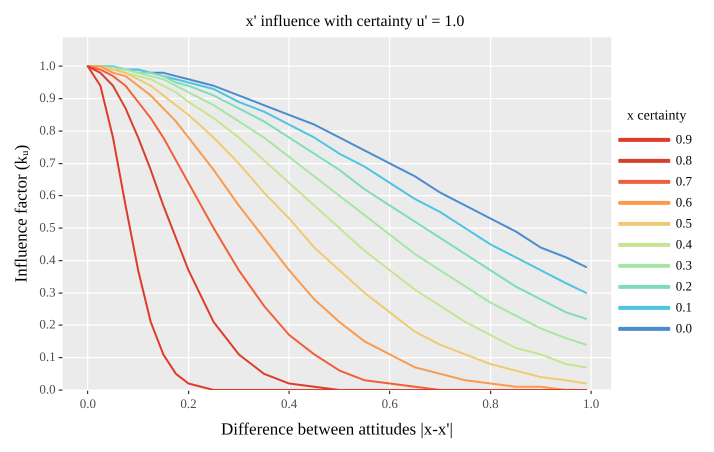  I want to click on y-tick-label: 0.7, so click(47, 162).